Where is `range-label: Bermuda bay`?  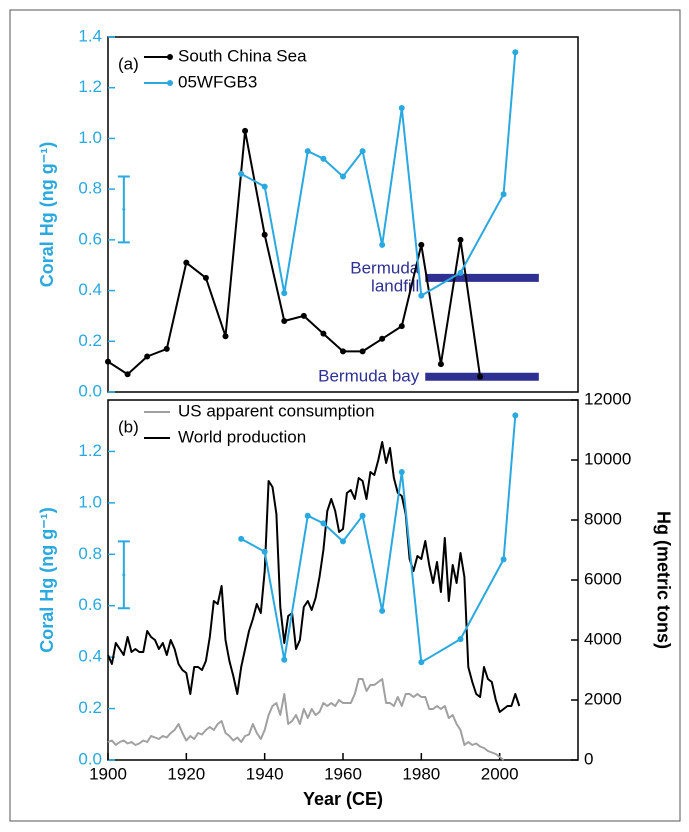
range-label: Bermuda bay is located at coordinates (369, 375).